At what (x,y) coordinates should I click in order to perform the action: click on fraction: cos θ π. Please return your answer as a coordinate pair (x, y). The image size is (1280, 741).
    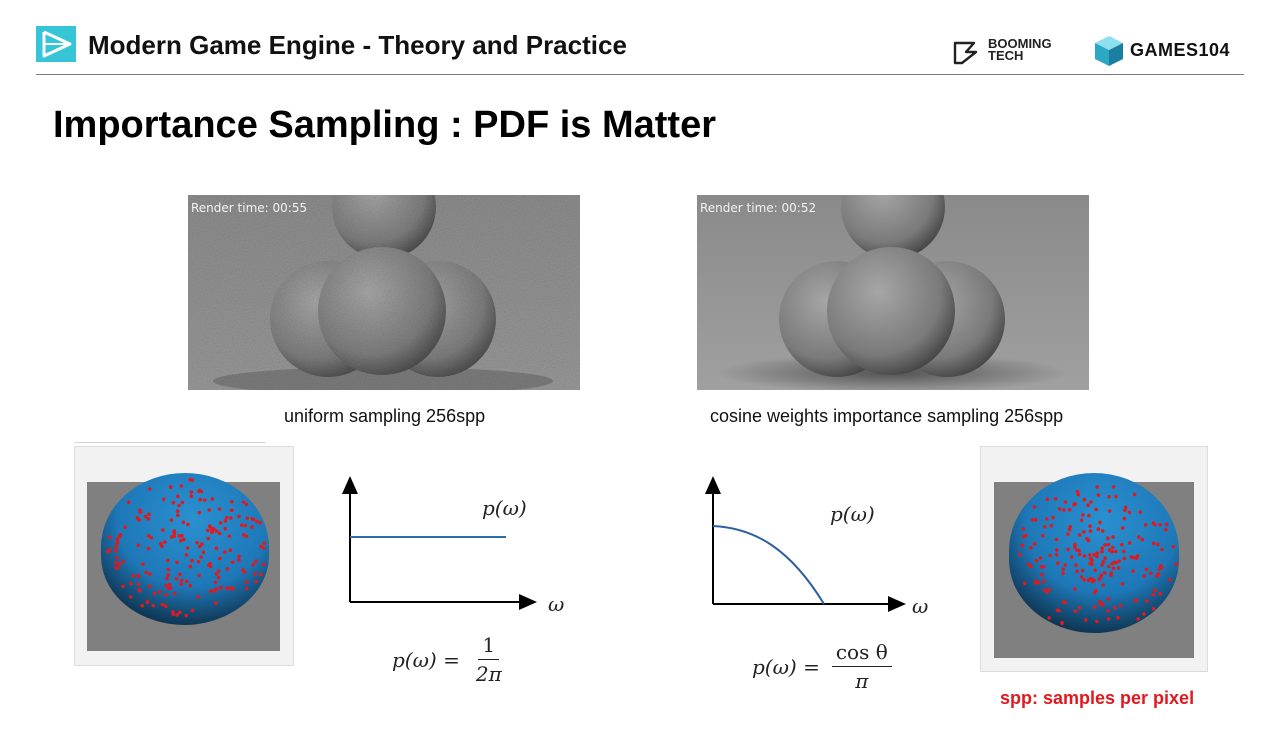
    Looking at the image, I should click on (861, 666).